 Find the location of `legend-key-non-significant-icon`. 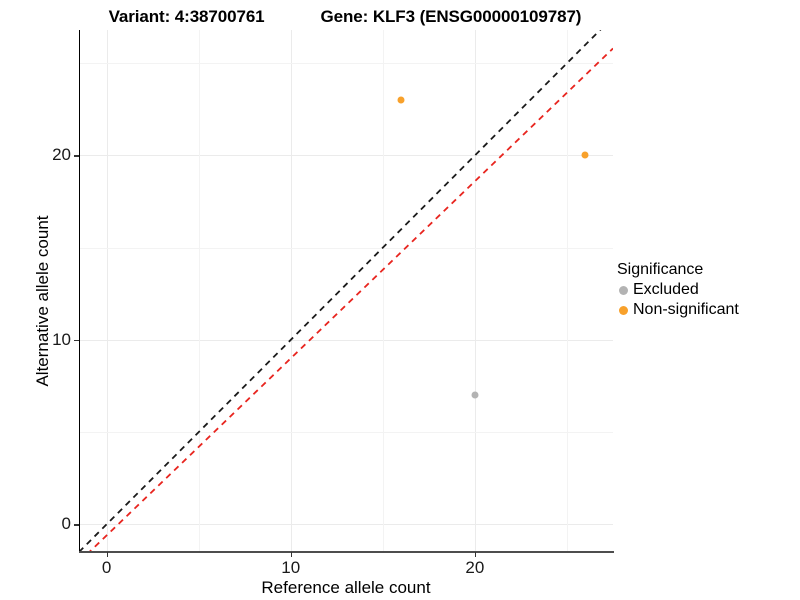

legend-key-non-significant-icon is located at coordinates (623, 310).